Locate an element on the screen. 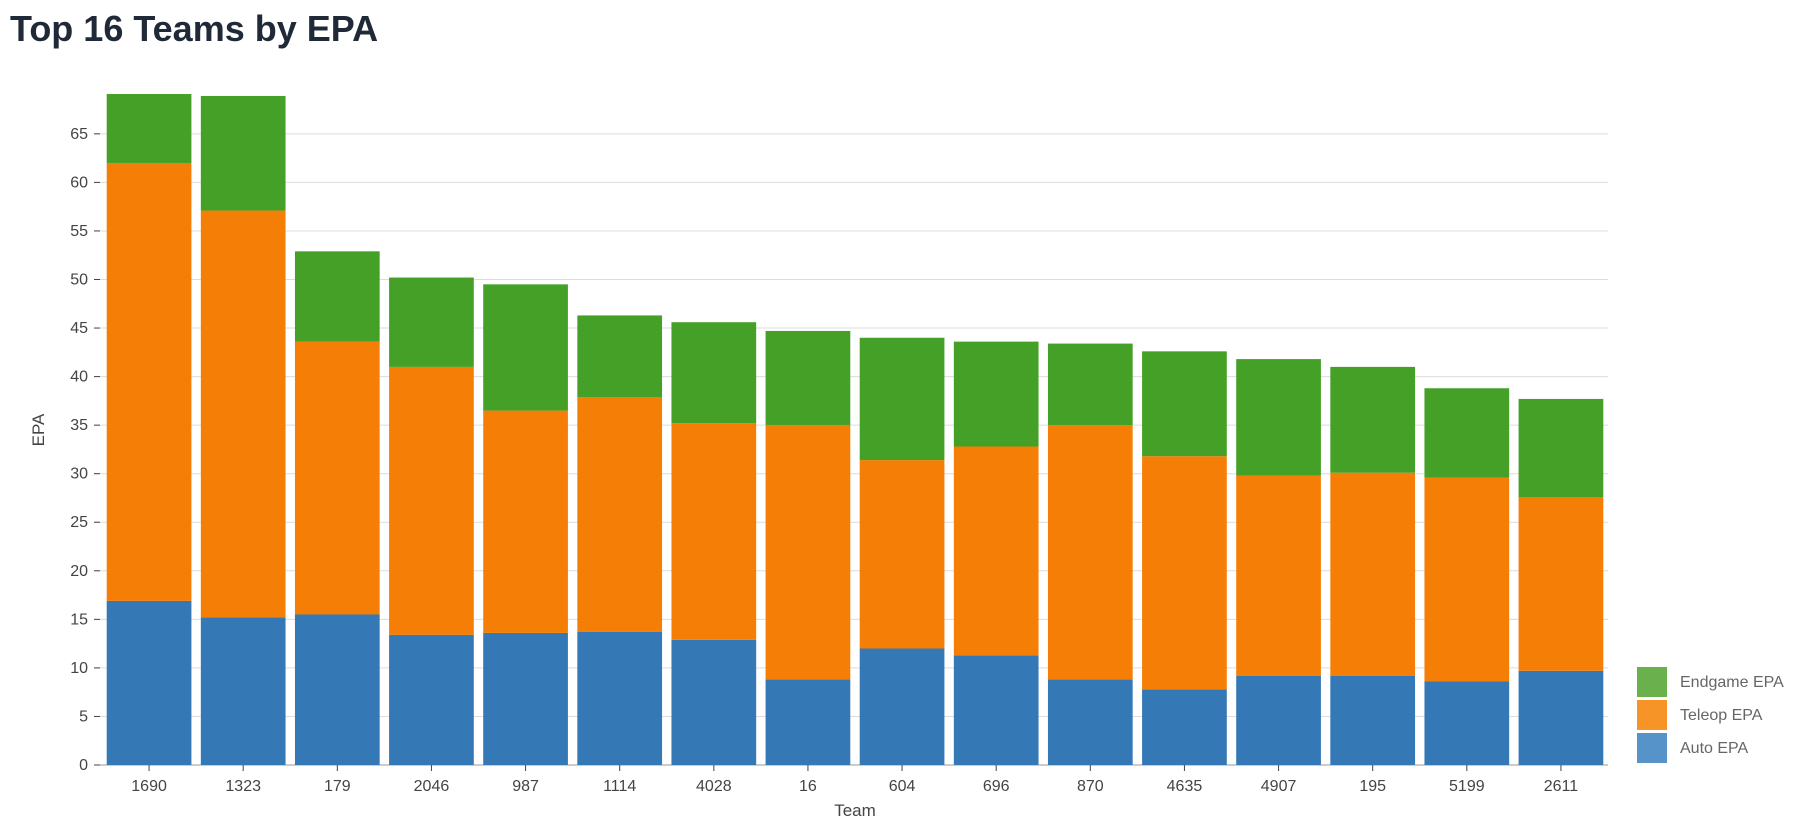 This screenshot has height=826, width=1807. x-tick-label: 195 is located at coordinates (1372, 786).